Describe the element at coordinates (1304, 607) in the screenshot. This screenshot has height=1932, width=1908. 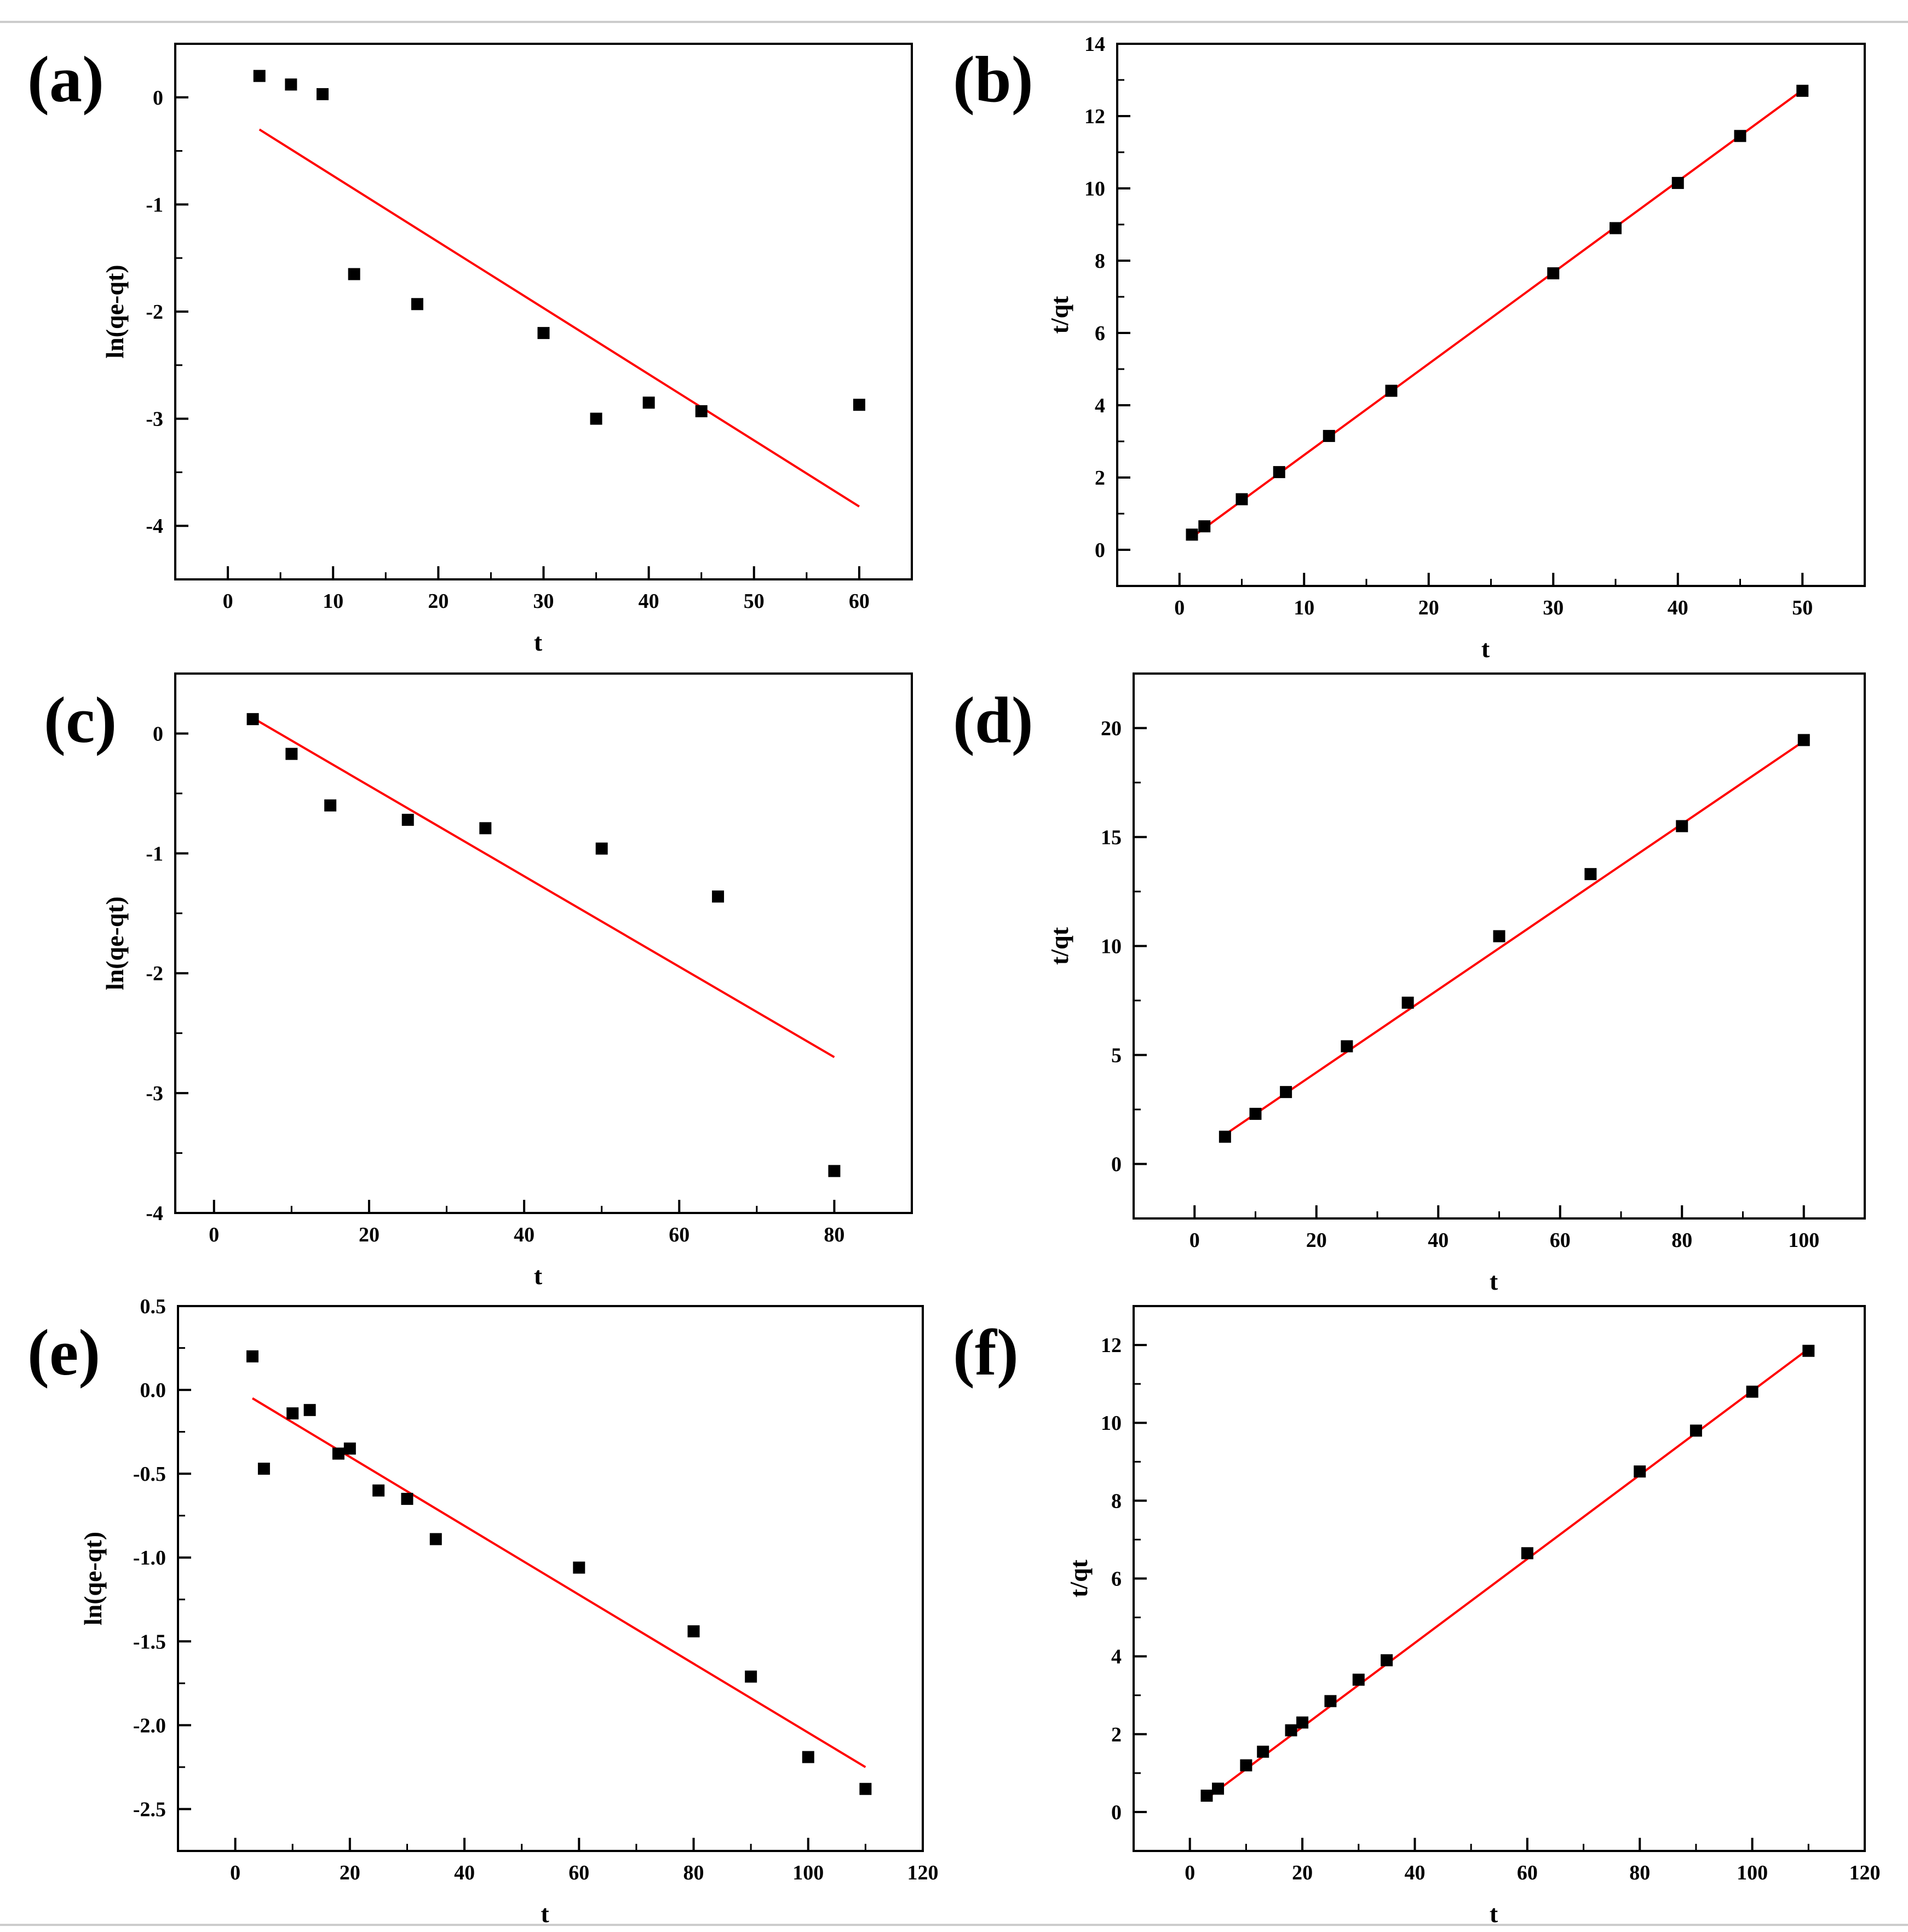
I see `x-tick-label: 10` at that location.